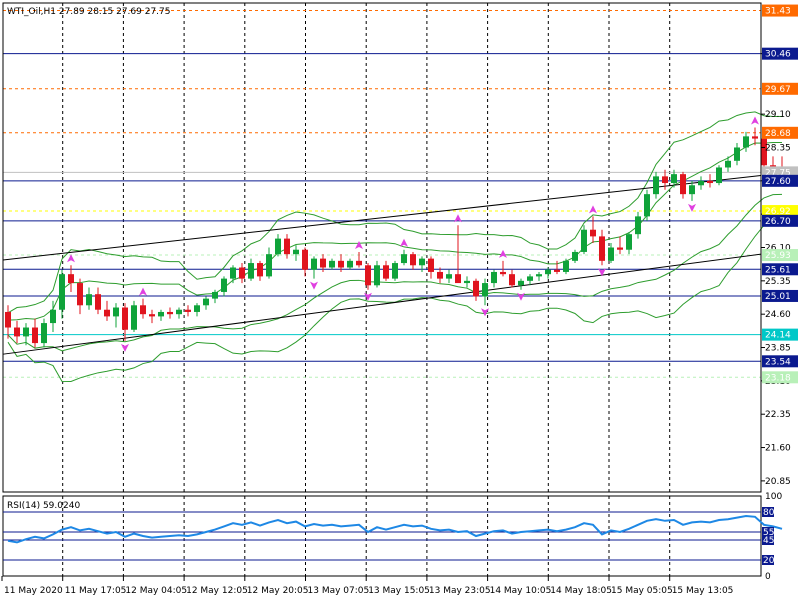 Image resolution: width=800 pixels, height=600 pixels. Describe the element at coordinates (89, 12) in the screenshot. I see `chart-title: WTI_Oil,H1 27.89 28.15 27.69 27.75` at that location.